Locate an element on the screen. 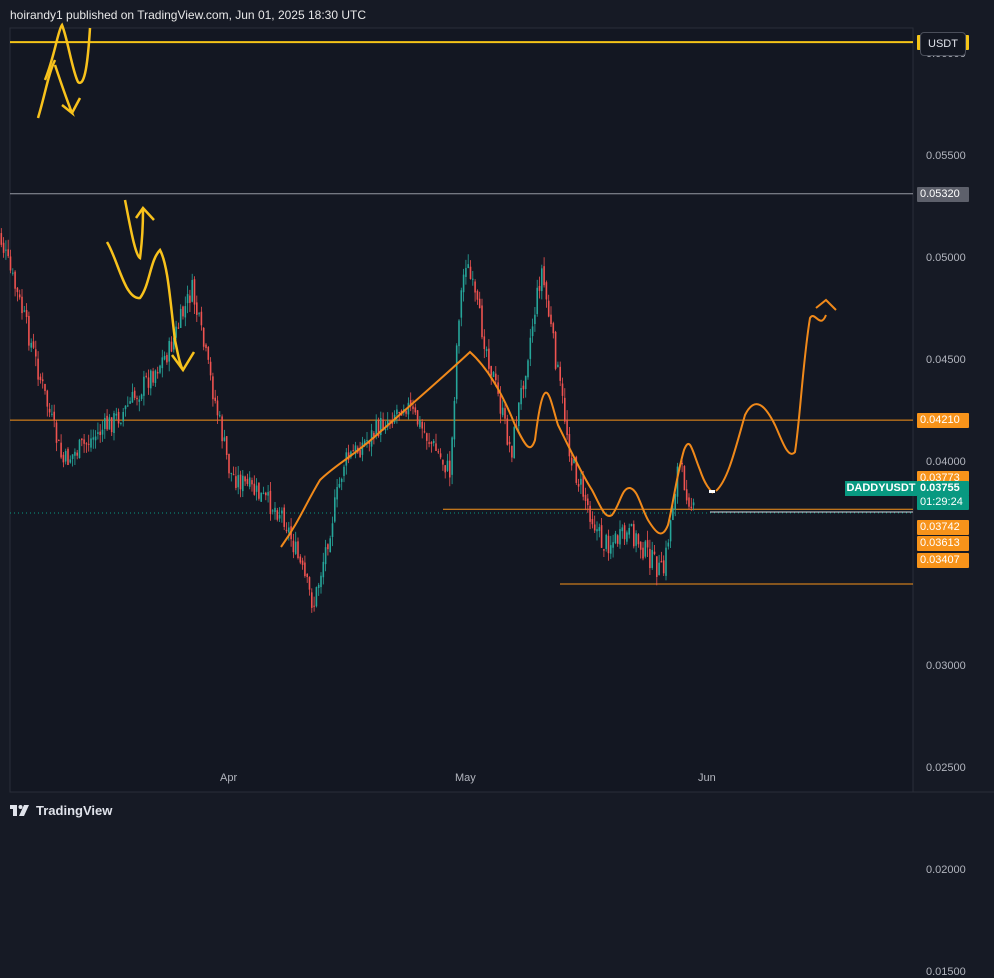  y-tick-label: 0.04500 is located at coordinates (946, 360).